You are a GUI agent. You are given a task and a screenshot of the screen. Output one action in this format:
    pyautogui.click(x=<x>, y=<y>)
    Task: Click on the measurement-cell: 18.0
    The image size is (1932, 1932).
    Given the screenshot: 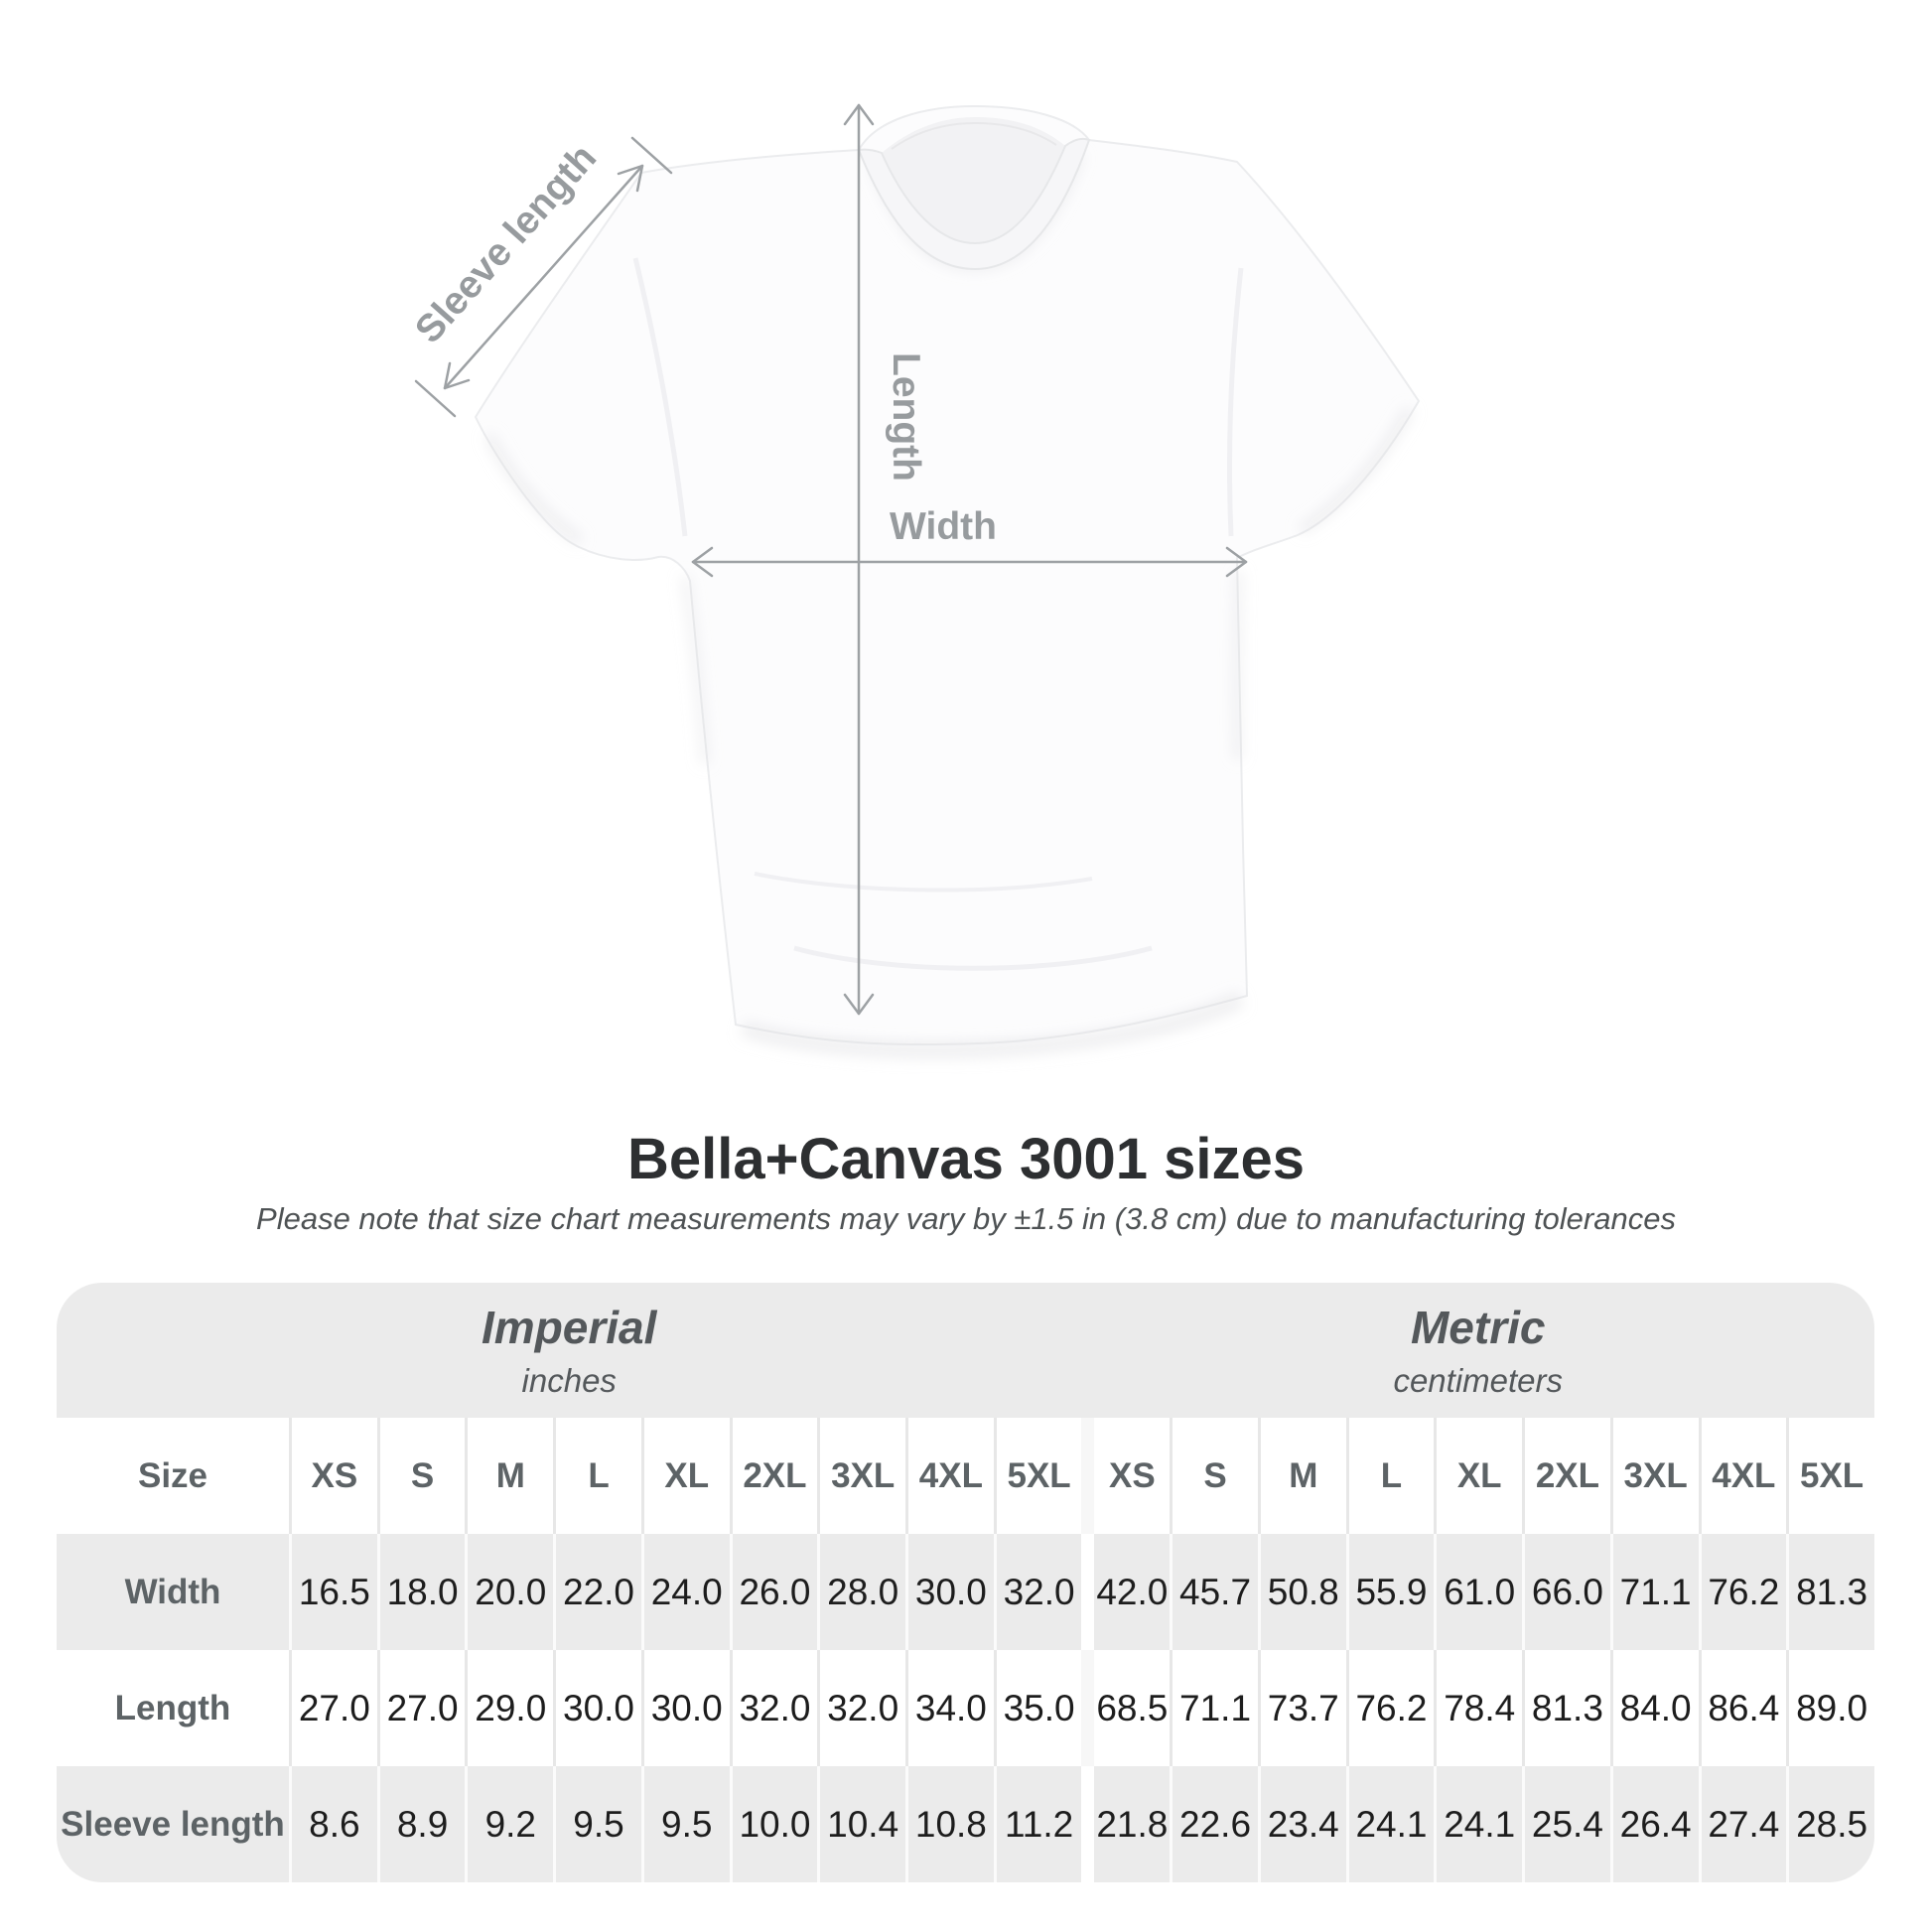 What is the action you would take?
    pyautogui.click(x=421, y=1592)
    